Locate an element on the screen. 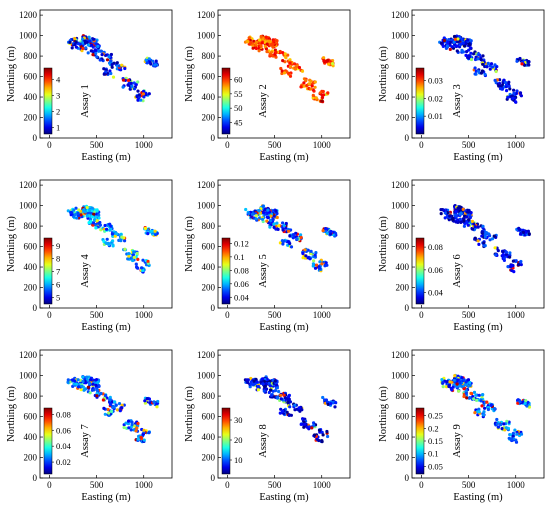 The width and height of the screenshot is (550, 505). x-tick-label: 500 is located at coordinates (469, 145).